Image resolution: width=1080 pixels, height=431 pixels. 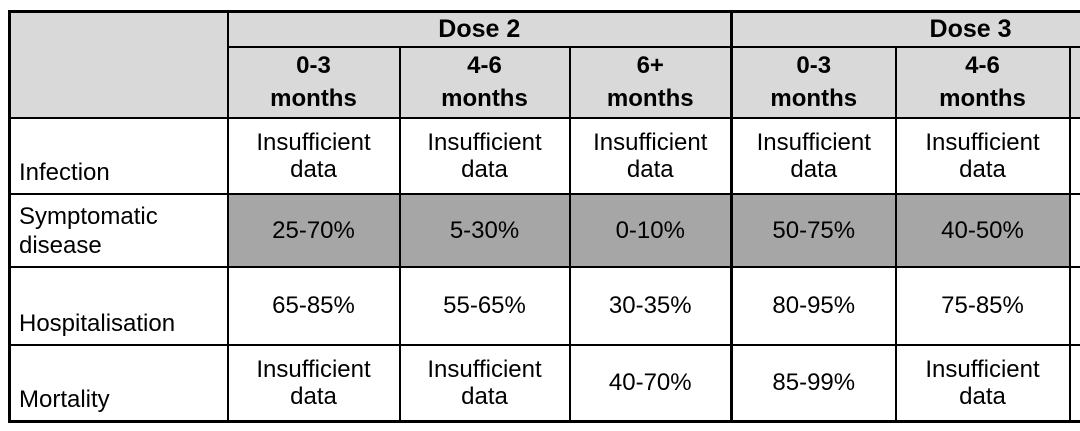 What do you see at coordinates (118, 64) in the screenshot?
I see `corner-cell` at bounding box center [118, 64].